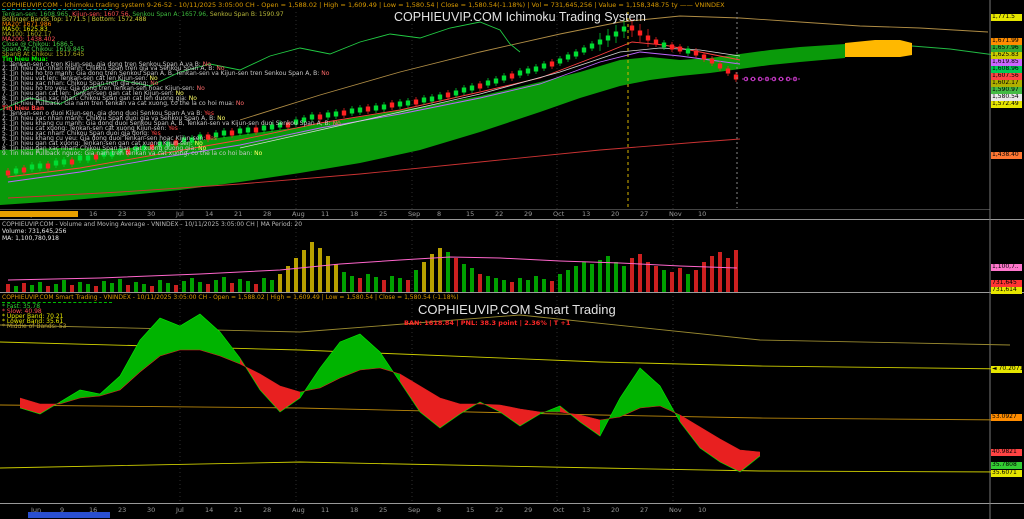  What do you see at coordinates (39, 214) in the screenshot?
I see `axis-highlight-orange` at bounding box center [39, 214].